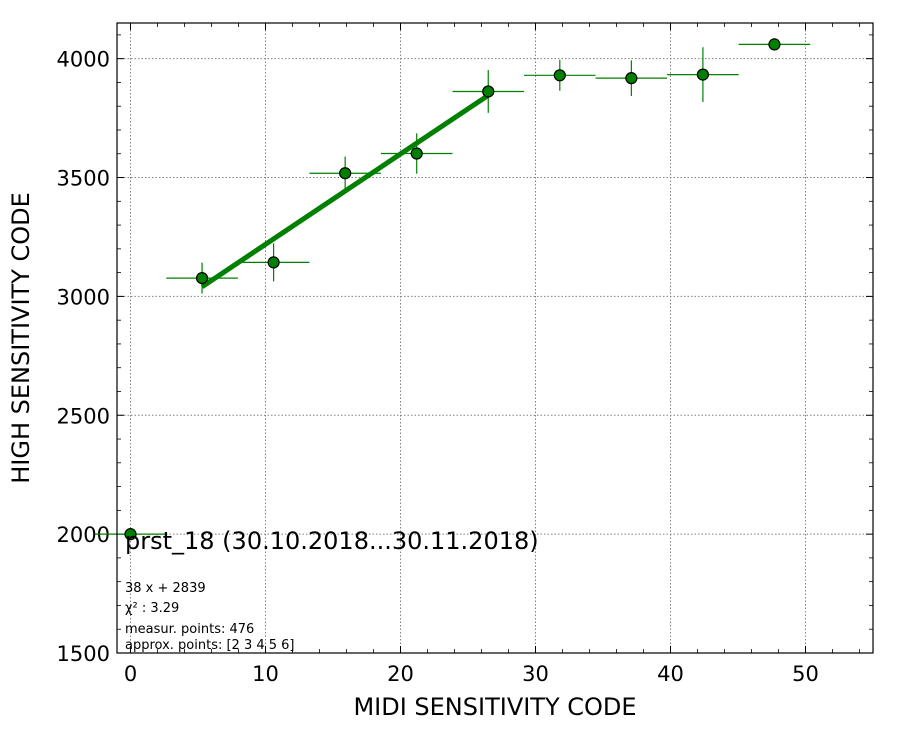 The image size is (900, 750). What do you see at coordinates (83, 654) in the screenshot?
I see `y-tick-label: 1500` at bounding box center [83, 654].